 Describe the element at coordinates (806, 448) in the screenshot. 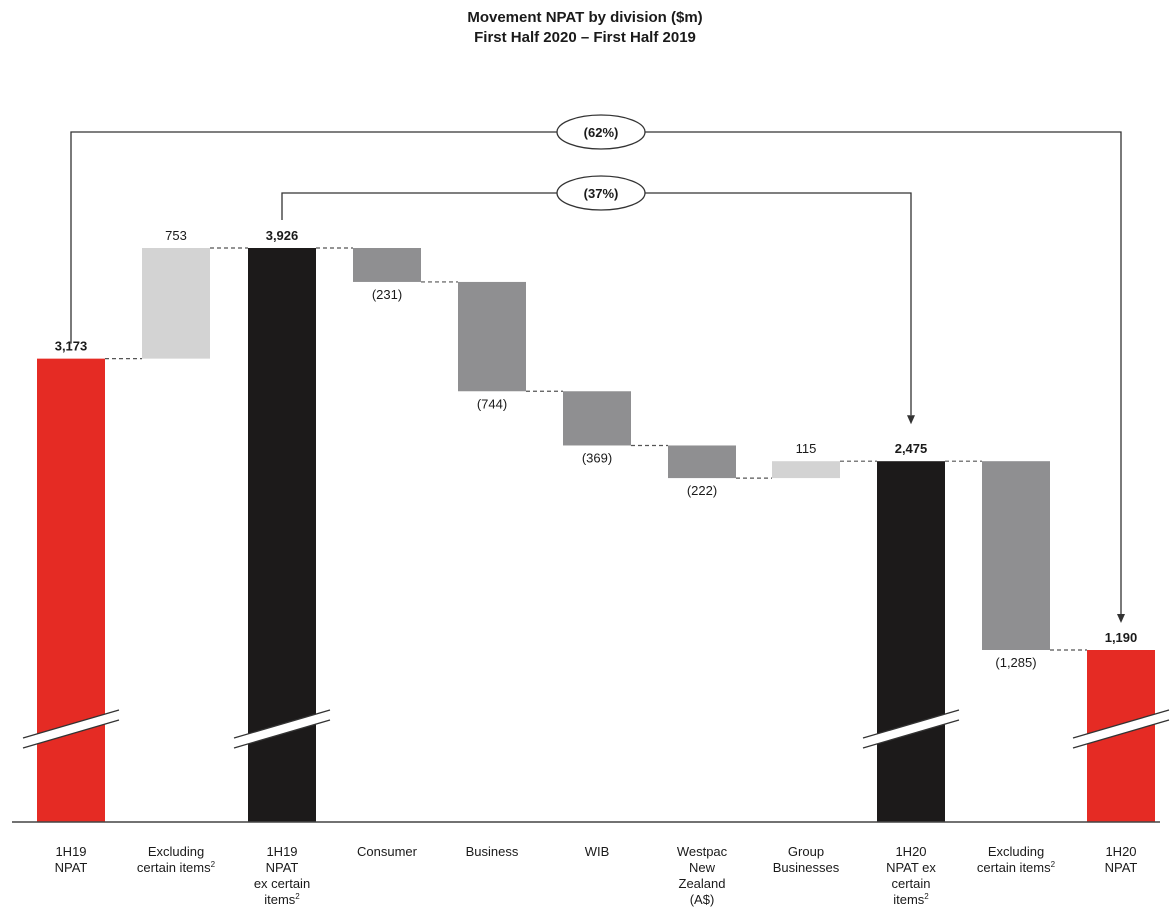

I see `value-label-group-businesses: 115` at that location.